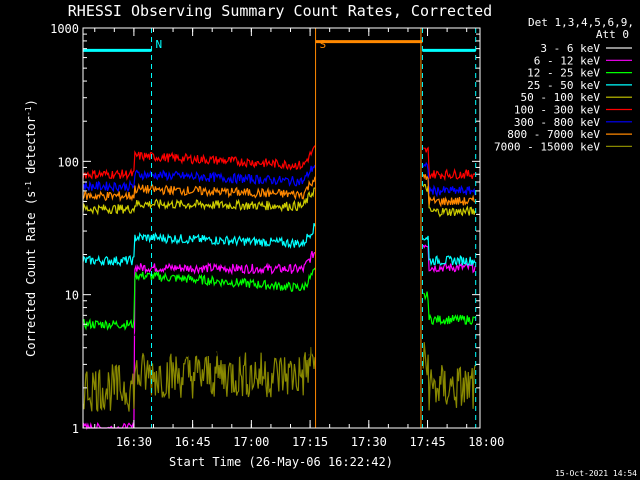  I want to click on x-tick-label-1730: 17:30, so click(369, 442).